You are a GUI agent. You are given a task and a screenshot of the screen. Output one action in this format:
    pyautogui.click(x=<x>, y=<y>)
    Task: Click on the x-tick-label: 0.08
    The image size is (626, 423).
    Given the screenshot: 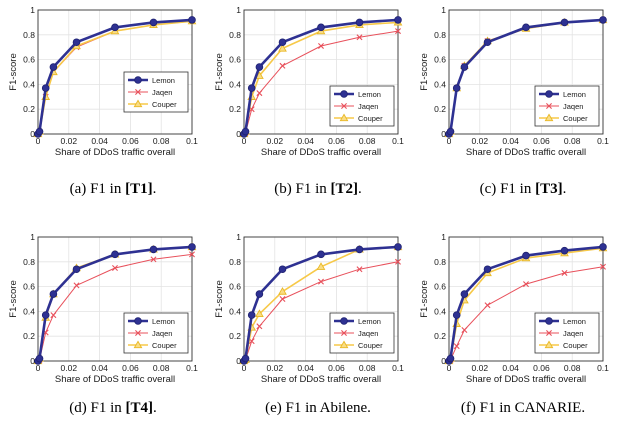 What is the action you would take?
    pyautogui.click(x=367, y=141)
    